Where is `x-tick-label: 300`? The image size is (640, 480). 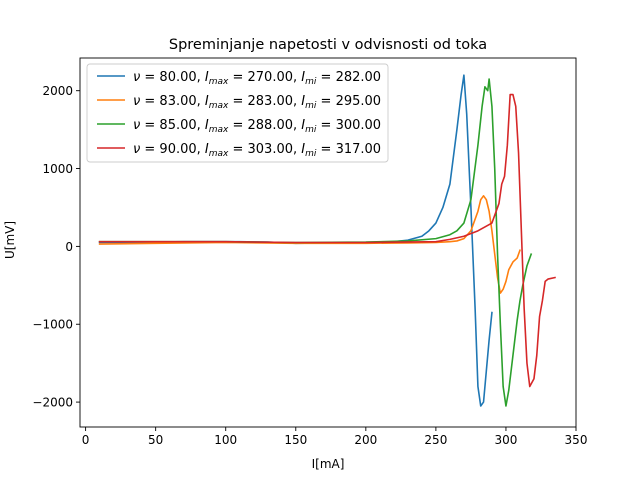
x-tick-label: 300 is located at coordinates (505, 440).